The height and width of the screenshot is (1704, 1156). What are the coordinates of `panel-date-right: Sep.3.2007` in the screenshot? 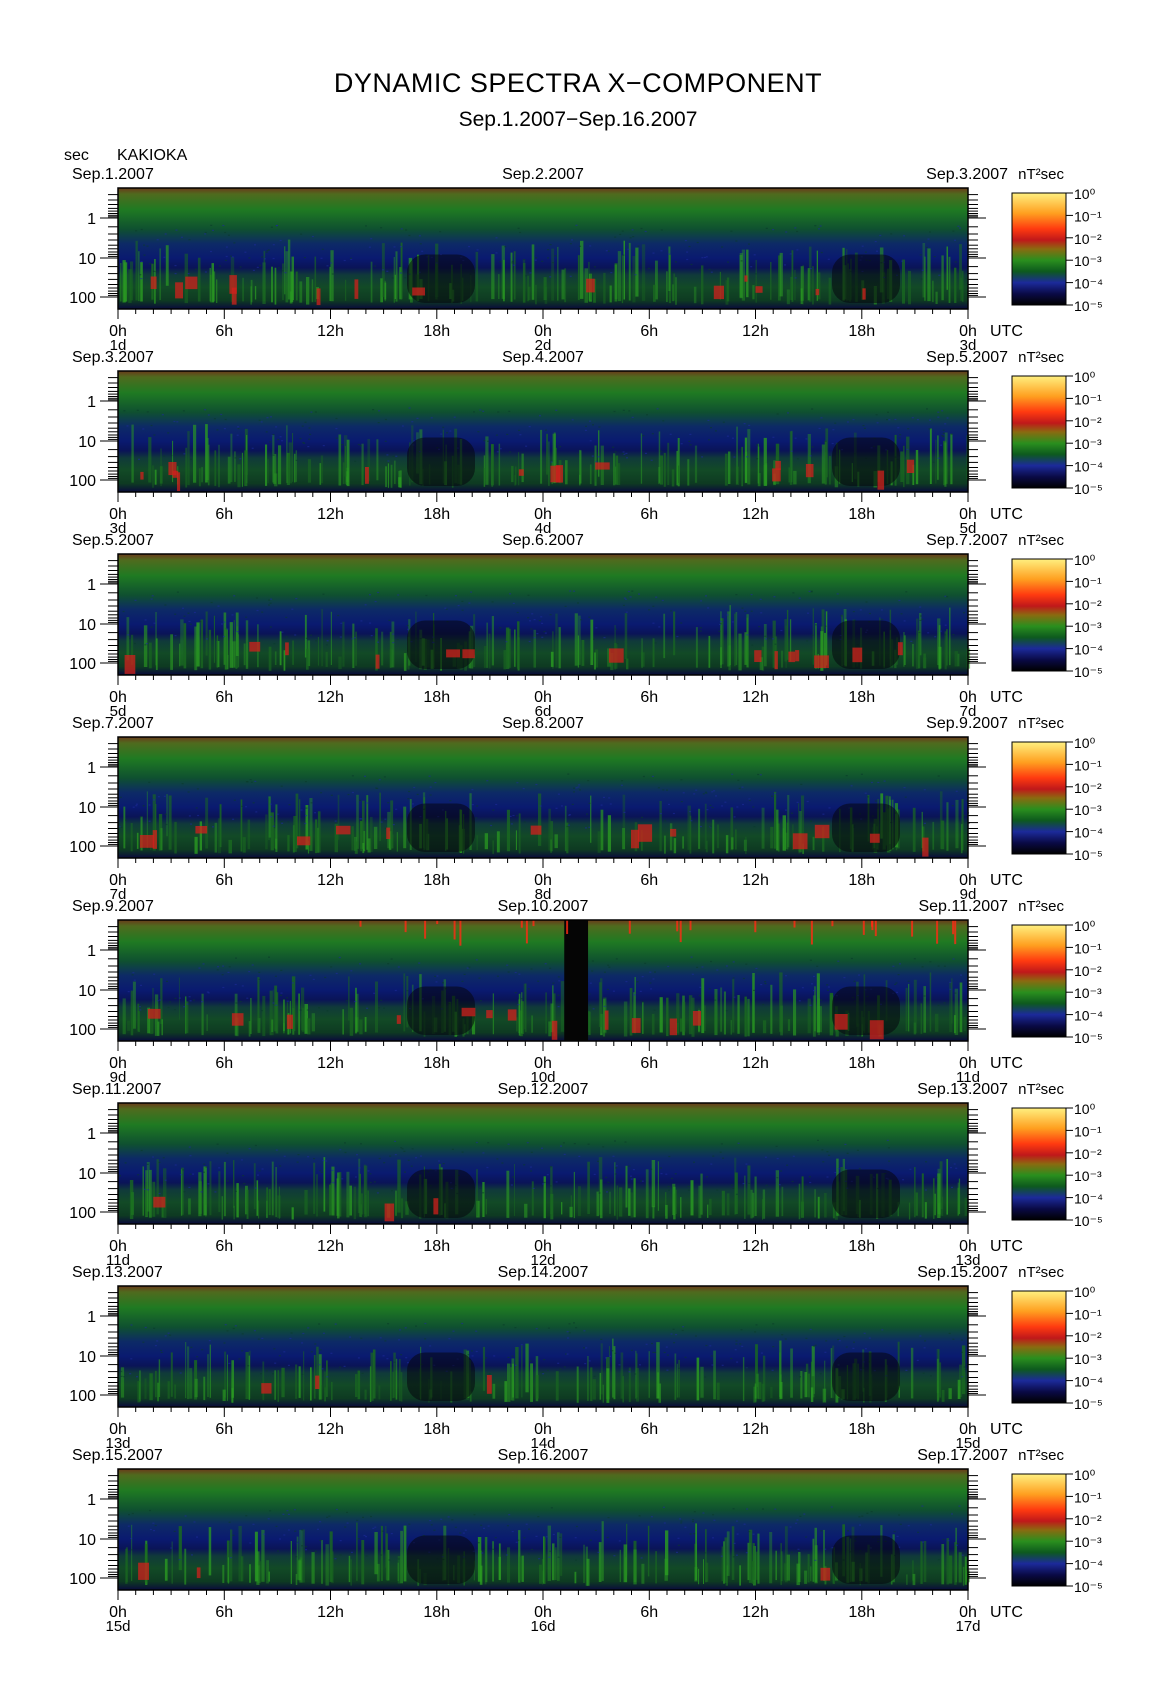 It's located at (967, 174).